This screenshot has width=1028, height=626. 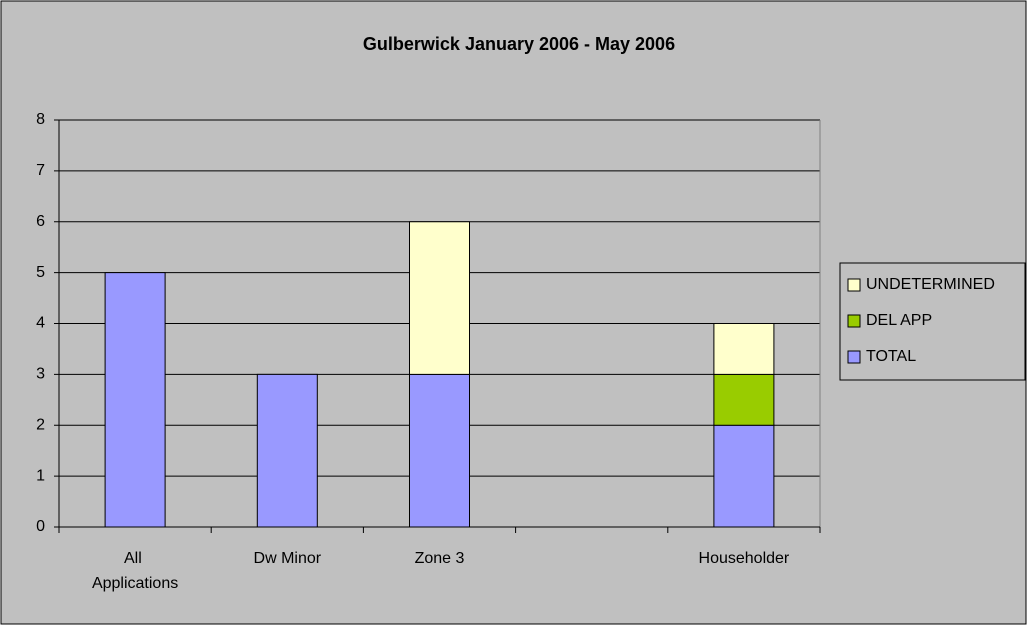 I want to click on y-tick-label: 6, so click(x=40, y=221).